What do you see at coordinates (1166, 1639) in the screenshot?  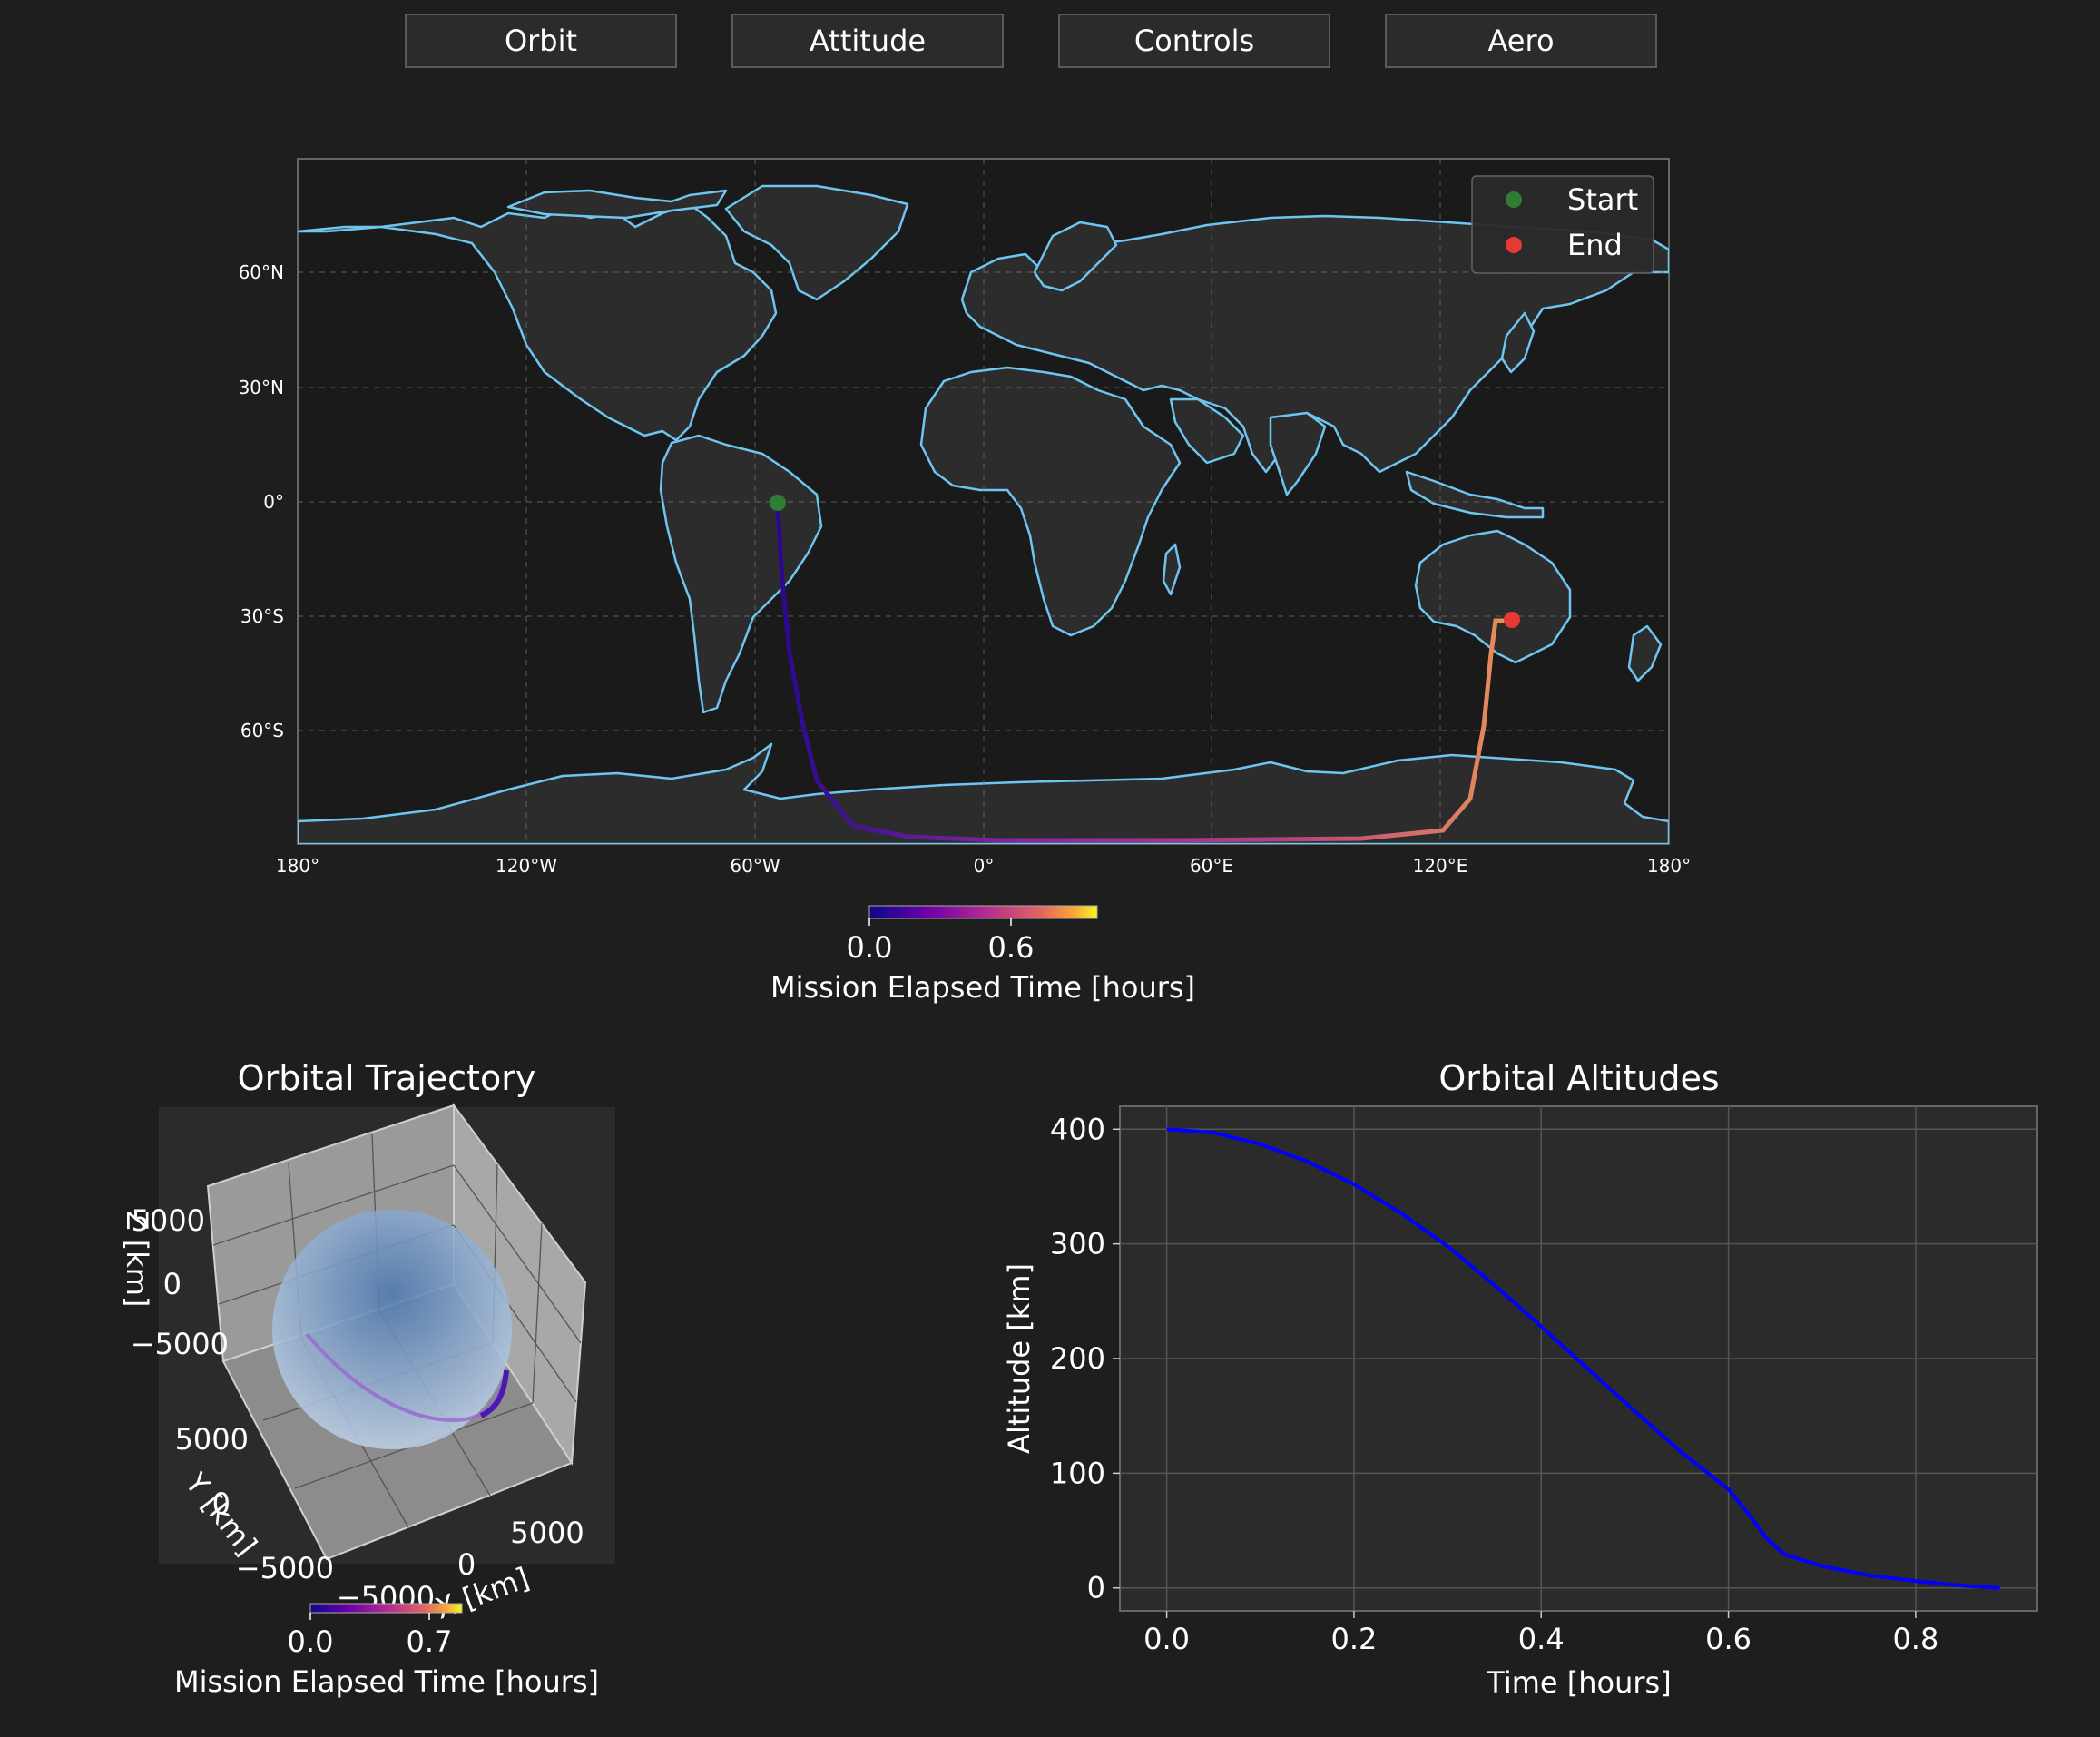 I see `x-tick-label: 0.0` at bounding box center [1166, 1639].